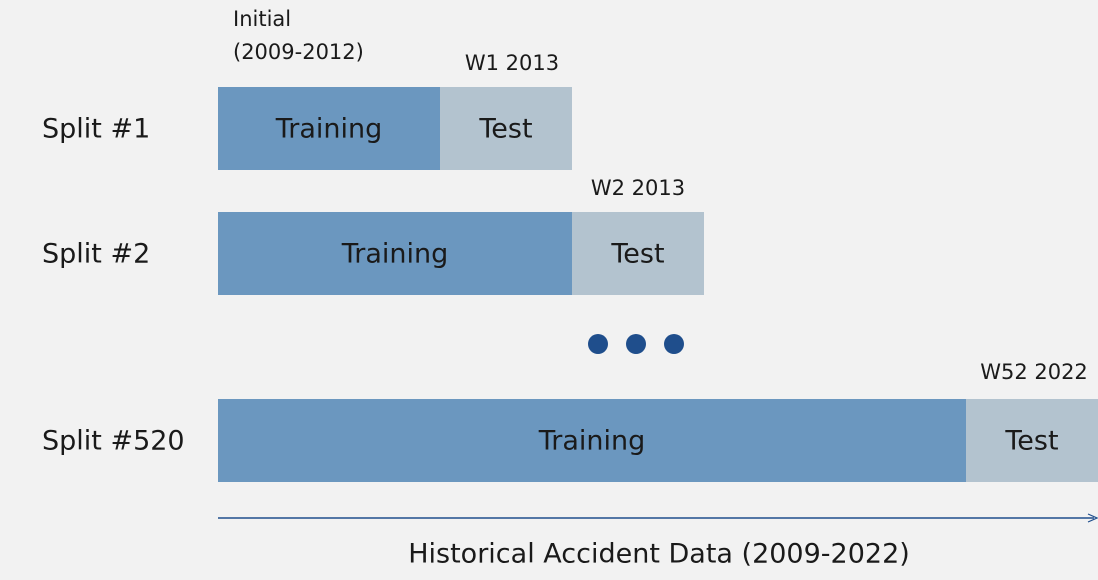  What do you see at coordinates (512, 63) in the screenshot?
I see `test-period: W1 2013` at bounding box center [512, 63].